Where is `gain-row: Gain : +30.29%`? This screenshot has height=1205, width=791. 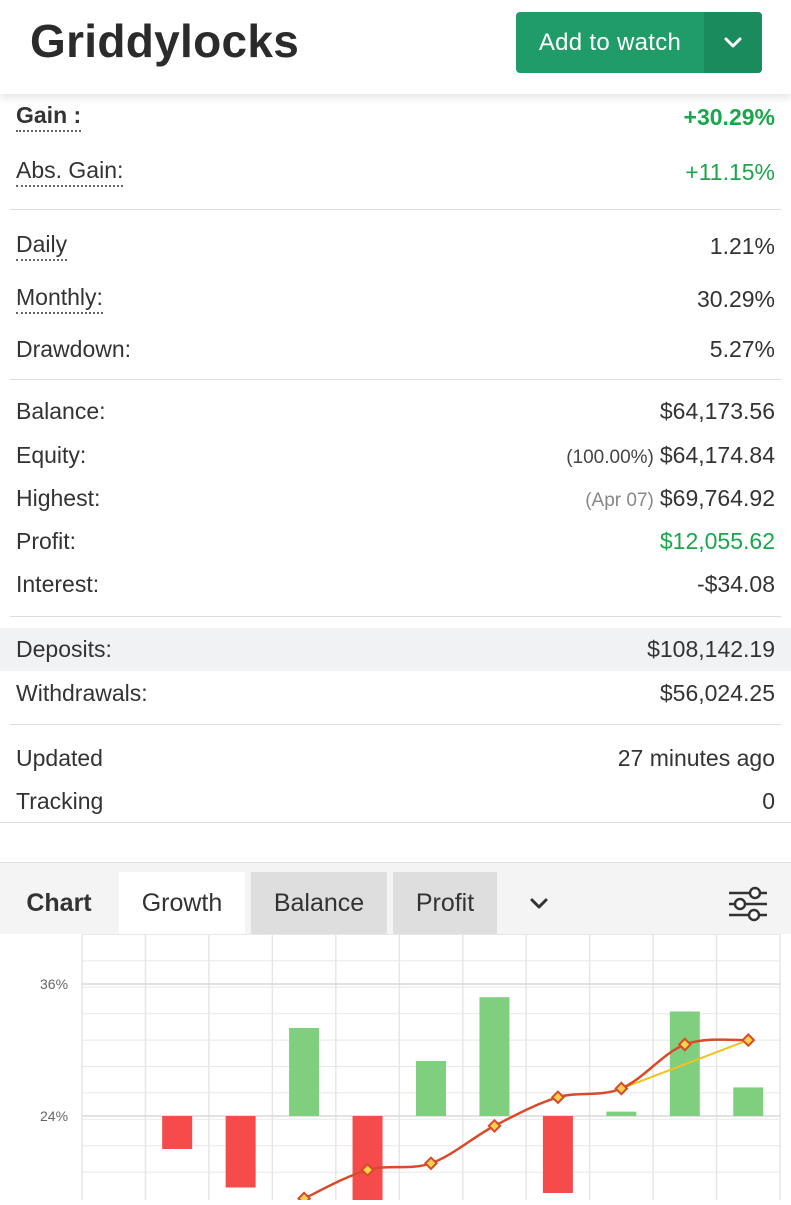 gain-row: Gain : +30.29% is located at coordinates (395, 117).